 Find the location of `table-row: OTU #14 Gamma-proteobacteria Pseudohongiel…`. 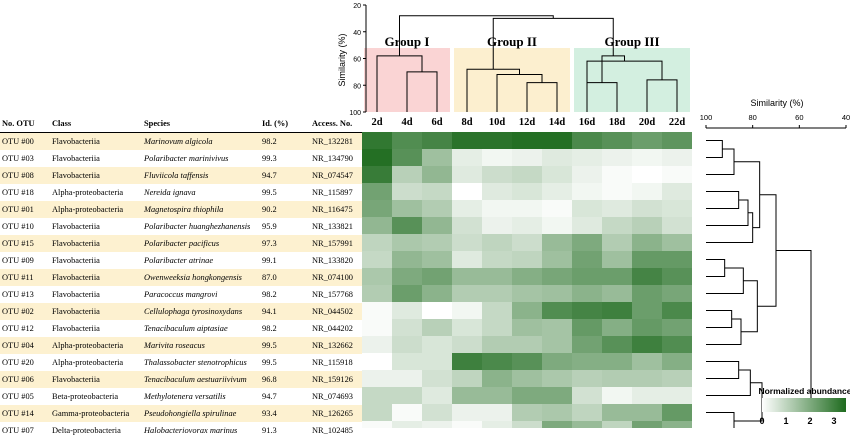

table-row: OTU #14 Gamma-proteobacteria Pseudohongiel… is located at coordinates (181, 413).